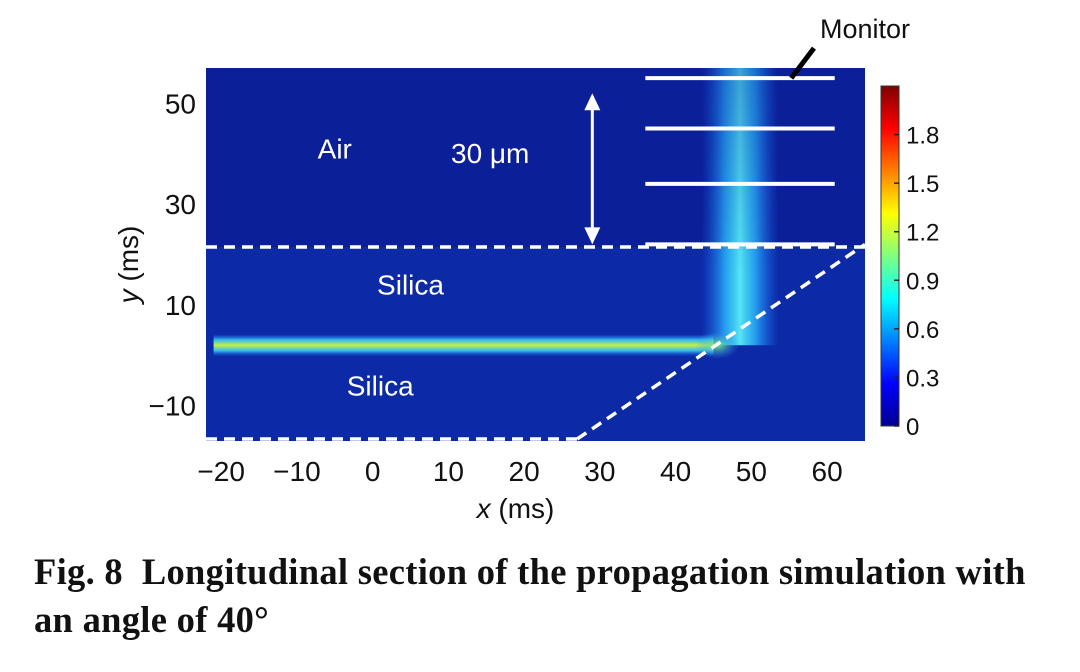 The image size is (1080, 672). What do you see at coordinates (890, 256) in the screenshot?
I see `colorbar` at bounding box center [890, 256].